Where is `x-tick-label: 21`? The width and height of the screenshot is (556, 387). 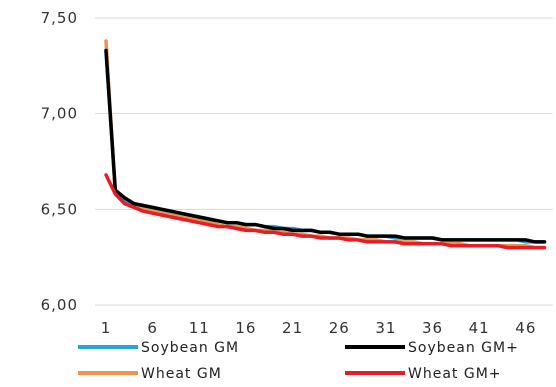
x-tick-label: 21 is located at coordinates (292, 328).